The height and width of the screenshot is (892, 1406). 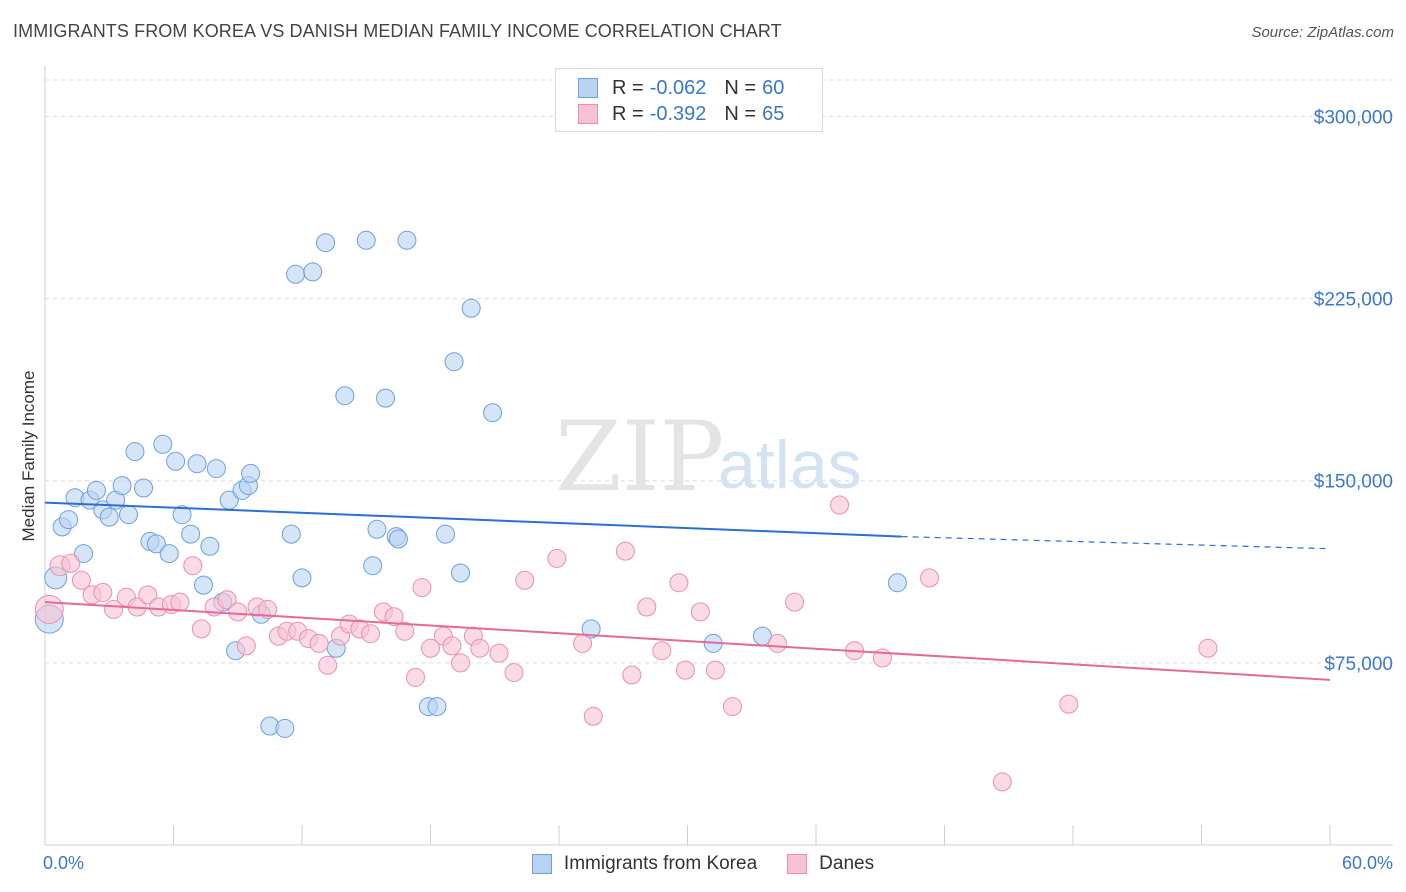 What do you see at coordinates (639, 457) in the screenshot?
I see `watermark-zip: ZIP` at bounding box center [639, 457].